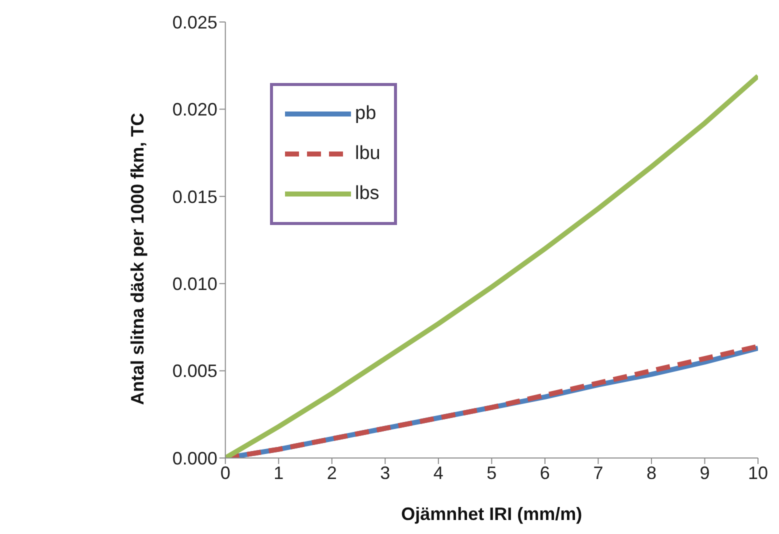 Image resolution: width=779 pixels, height=534 pixels. I want to click on legend-label: lbu, so click(367, 154).